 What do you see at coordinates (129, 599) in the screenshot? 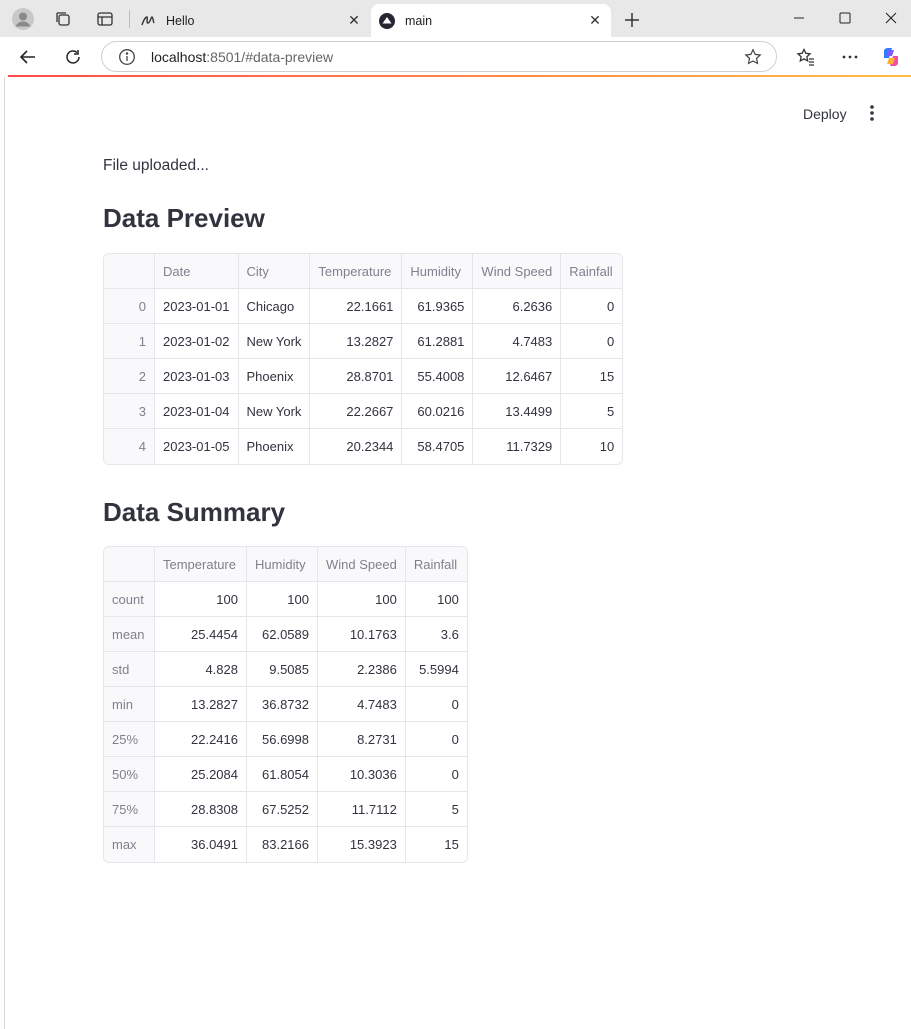
I see `row-index: count` at bounding box center [129, 599].